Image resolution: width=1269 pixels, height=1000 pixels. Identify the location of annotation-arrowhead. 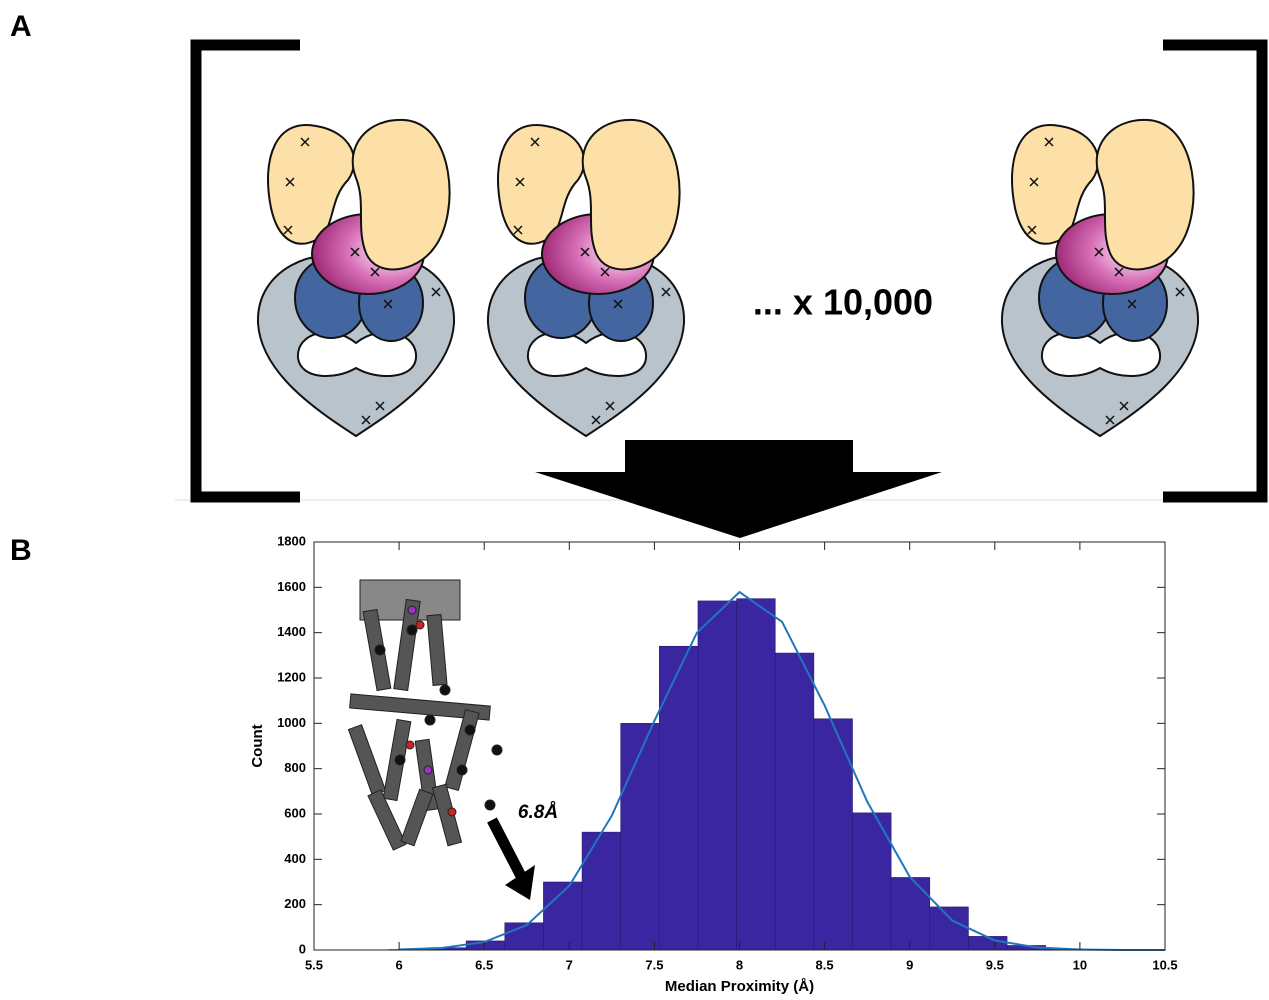
(520, 882).